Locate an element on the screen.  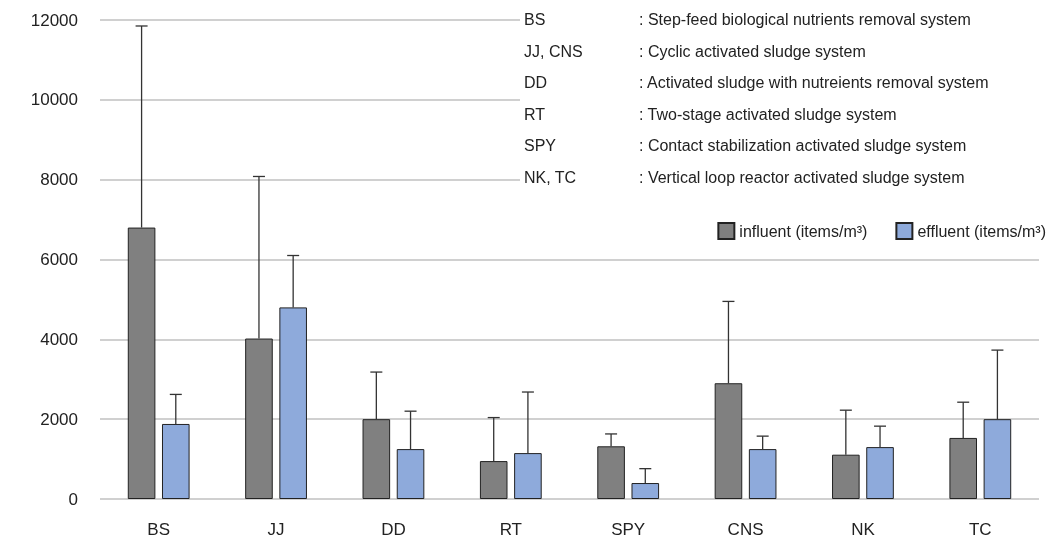
y-tick-label: 4000 is located at coordinates (59, 339).